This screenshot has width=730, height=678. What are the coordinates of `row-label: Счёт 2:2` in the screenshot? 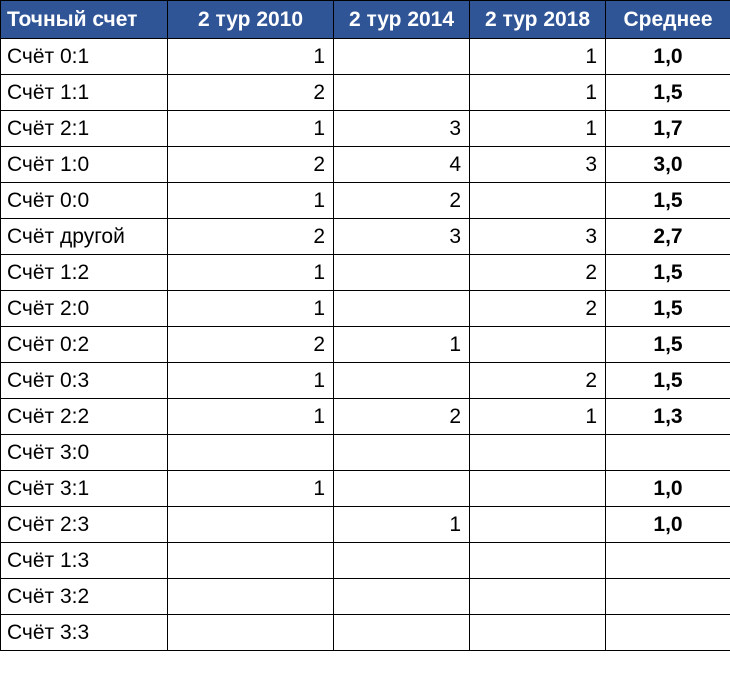 It's located at (84, 416).